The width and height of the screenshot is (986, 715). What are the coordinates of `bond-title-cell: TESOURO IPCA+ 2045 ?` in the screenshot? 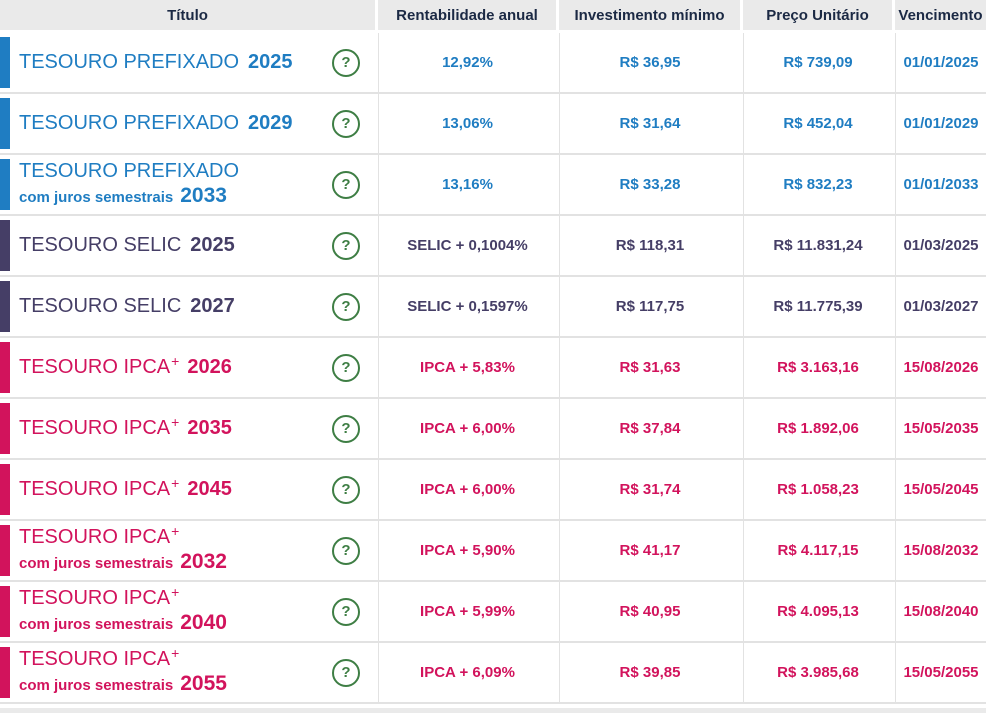 It's located at (187, 489).